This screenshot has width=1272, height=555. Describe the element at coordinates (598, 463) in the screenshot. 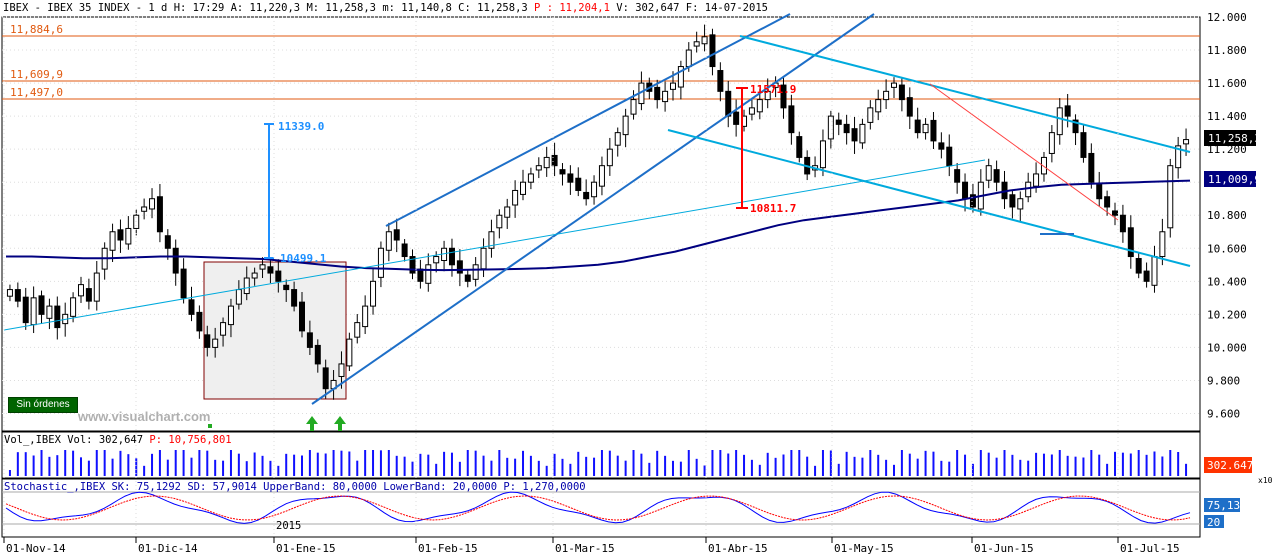

I see `volume-bars` at that location.